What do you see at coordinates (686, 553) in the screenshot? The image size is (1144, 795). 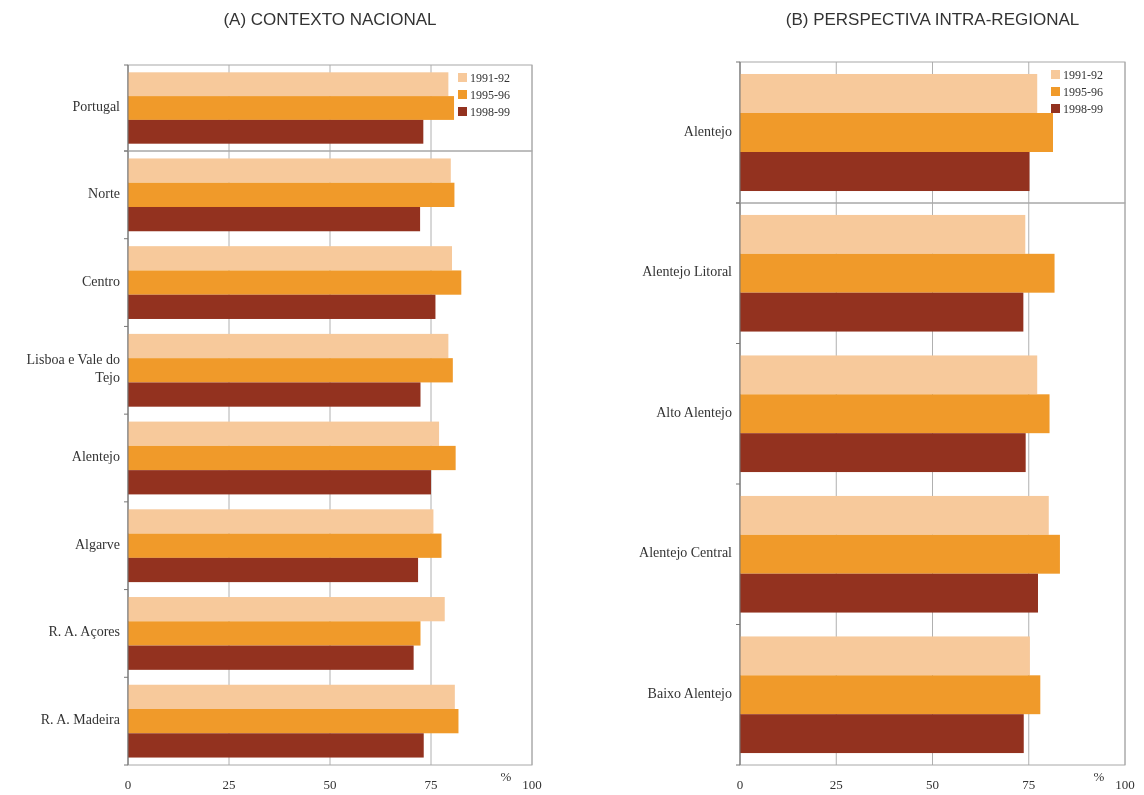 I see `y-tick-label: Alentejo Central` at bounding box center [686, 553].